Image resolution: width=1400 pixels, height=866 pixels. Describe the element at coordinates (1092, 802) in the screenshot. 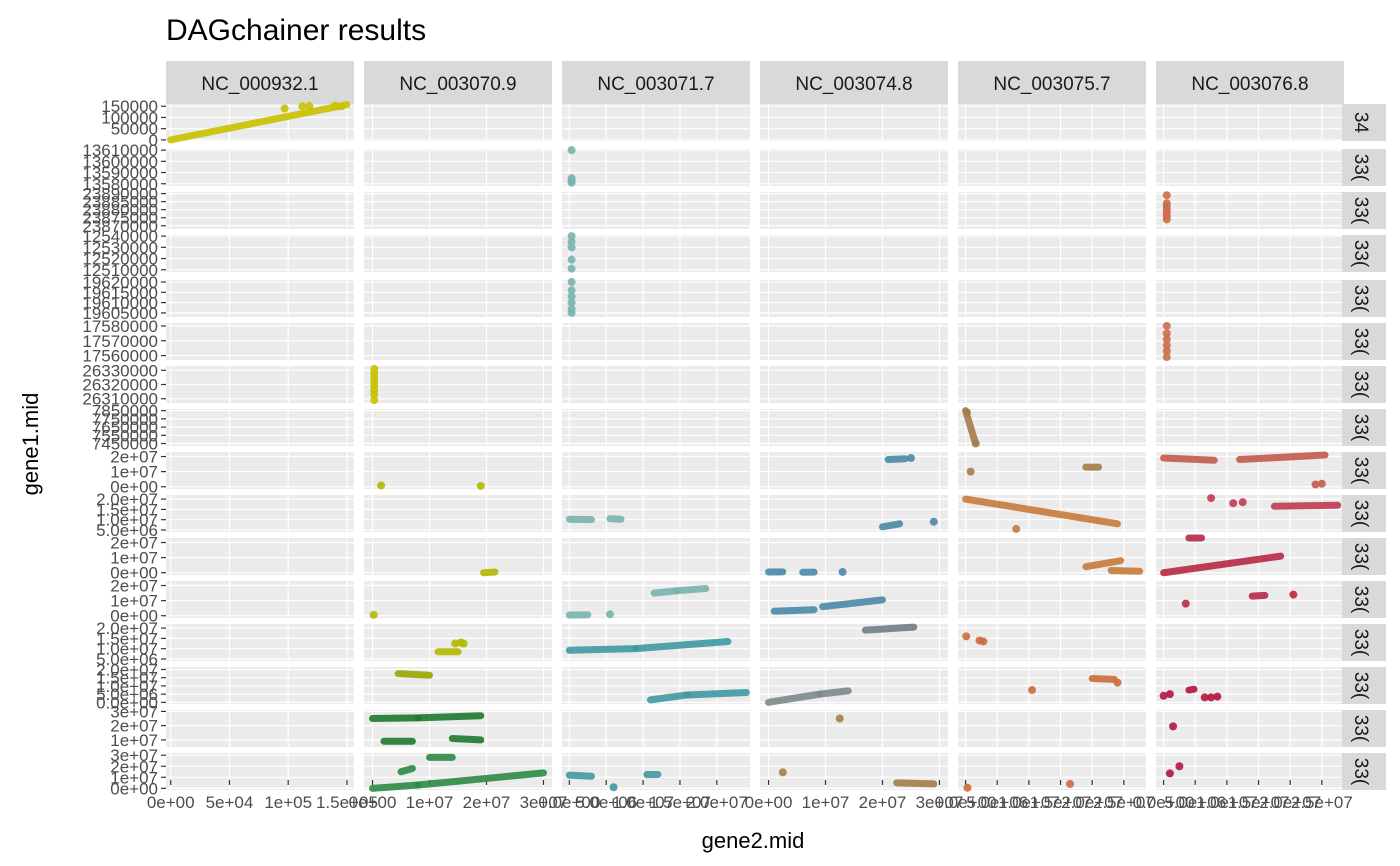

I see `x-tick-label: 2.0e+07` at that location.